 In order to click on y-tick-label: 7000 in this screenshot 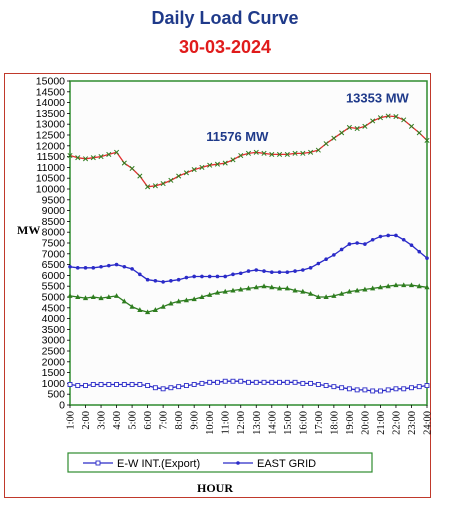, I will do `click(54, 254)`.